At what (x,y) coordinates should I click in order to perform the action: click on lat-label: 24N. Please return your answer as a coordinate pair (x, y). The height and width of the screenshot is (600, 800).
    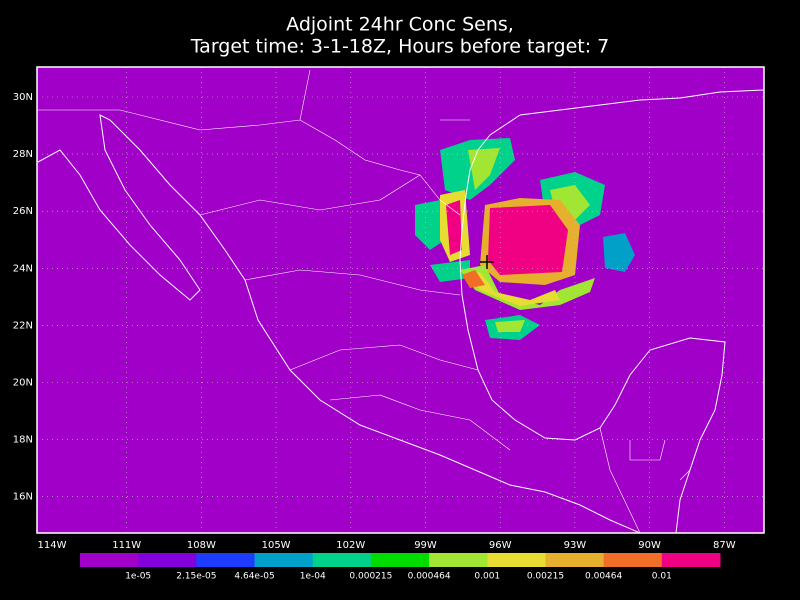
    Looking at the image, I should click on (23, 268).